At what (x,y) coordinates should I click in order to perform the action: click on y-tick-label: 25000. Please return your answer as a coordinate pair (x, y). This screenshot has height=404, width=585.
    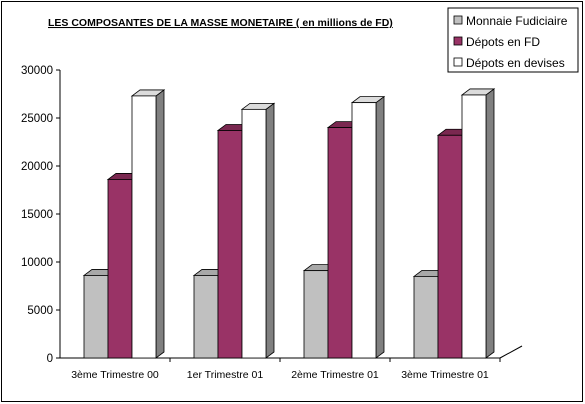
    Looking at the image, I should click on (37, 119).